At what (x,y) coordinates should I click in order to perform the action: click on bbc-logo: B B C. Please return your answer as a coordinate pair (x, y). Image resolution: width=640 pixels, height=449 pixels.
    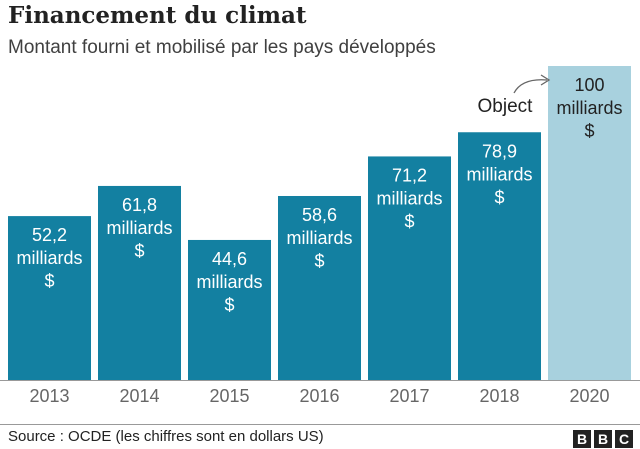
    Looking at the image, I should click on (603, 439).